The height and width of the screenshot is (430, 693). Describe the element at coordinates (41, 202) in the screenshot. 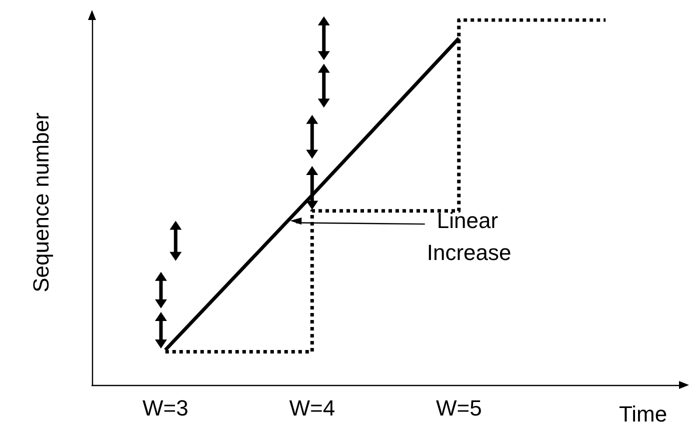

I see `y-axis-title: Sequence number` at that location.